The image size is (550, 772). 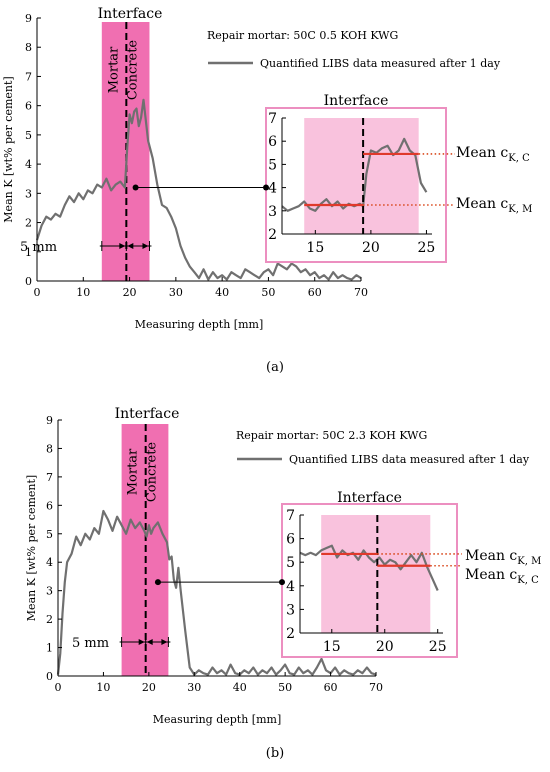 I want to click on chart-title: Repair mortar: 50C 2.3 KOH KWG, so click(x=331, y=435).